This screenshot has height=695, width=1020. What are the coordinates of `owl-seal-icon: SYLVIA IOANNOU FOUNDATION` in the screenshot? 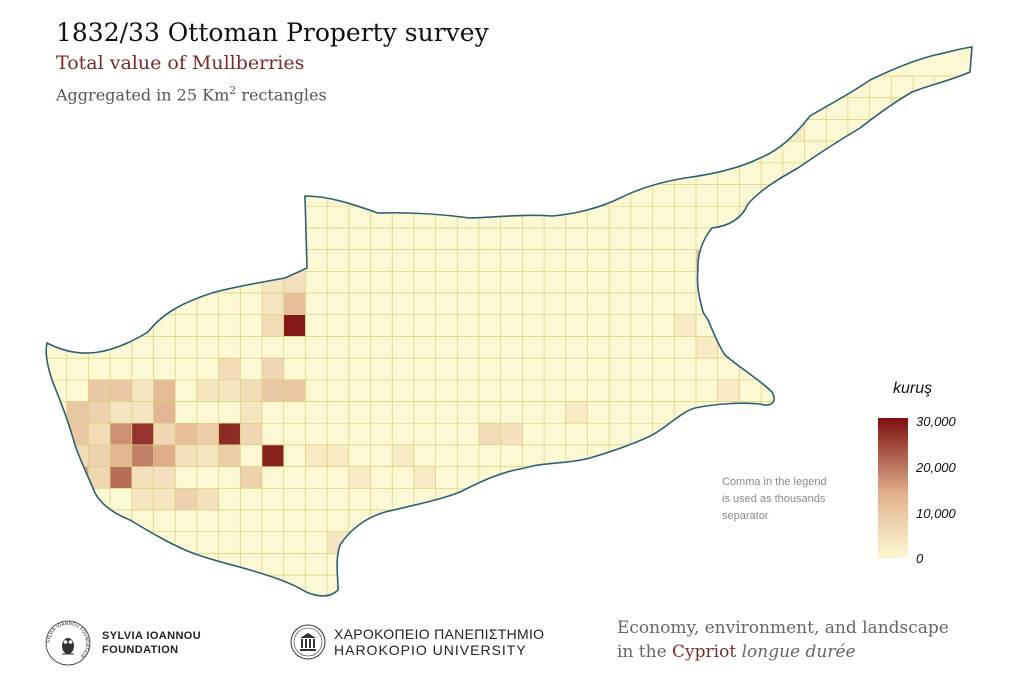 It's located at (68, 643).